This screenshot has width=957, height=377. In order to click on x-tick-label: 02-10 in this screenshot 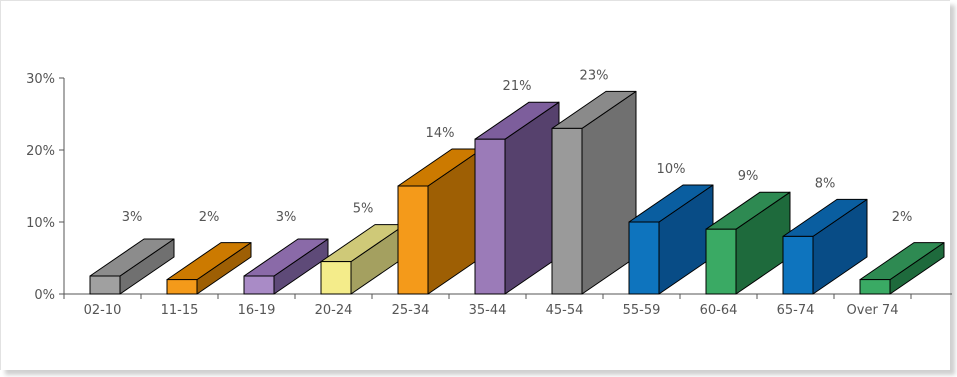, I will do `click(103, 310)`.